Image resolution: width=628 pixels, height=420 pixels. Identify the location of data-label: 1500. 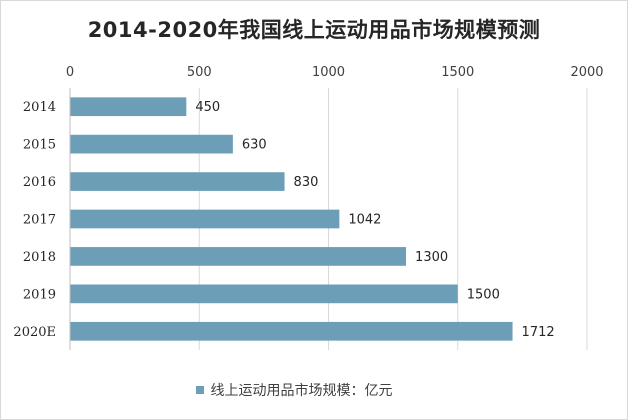
(483, 294).